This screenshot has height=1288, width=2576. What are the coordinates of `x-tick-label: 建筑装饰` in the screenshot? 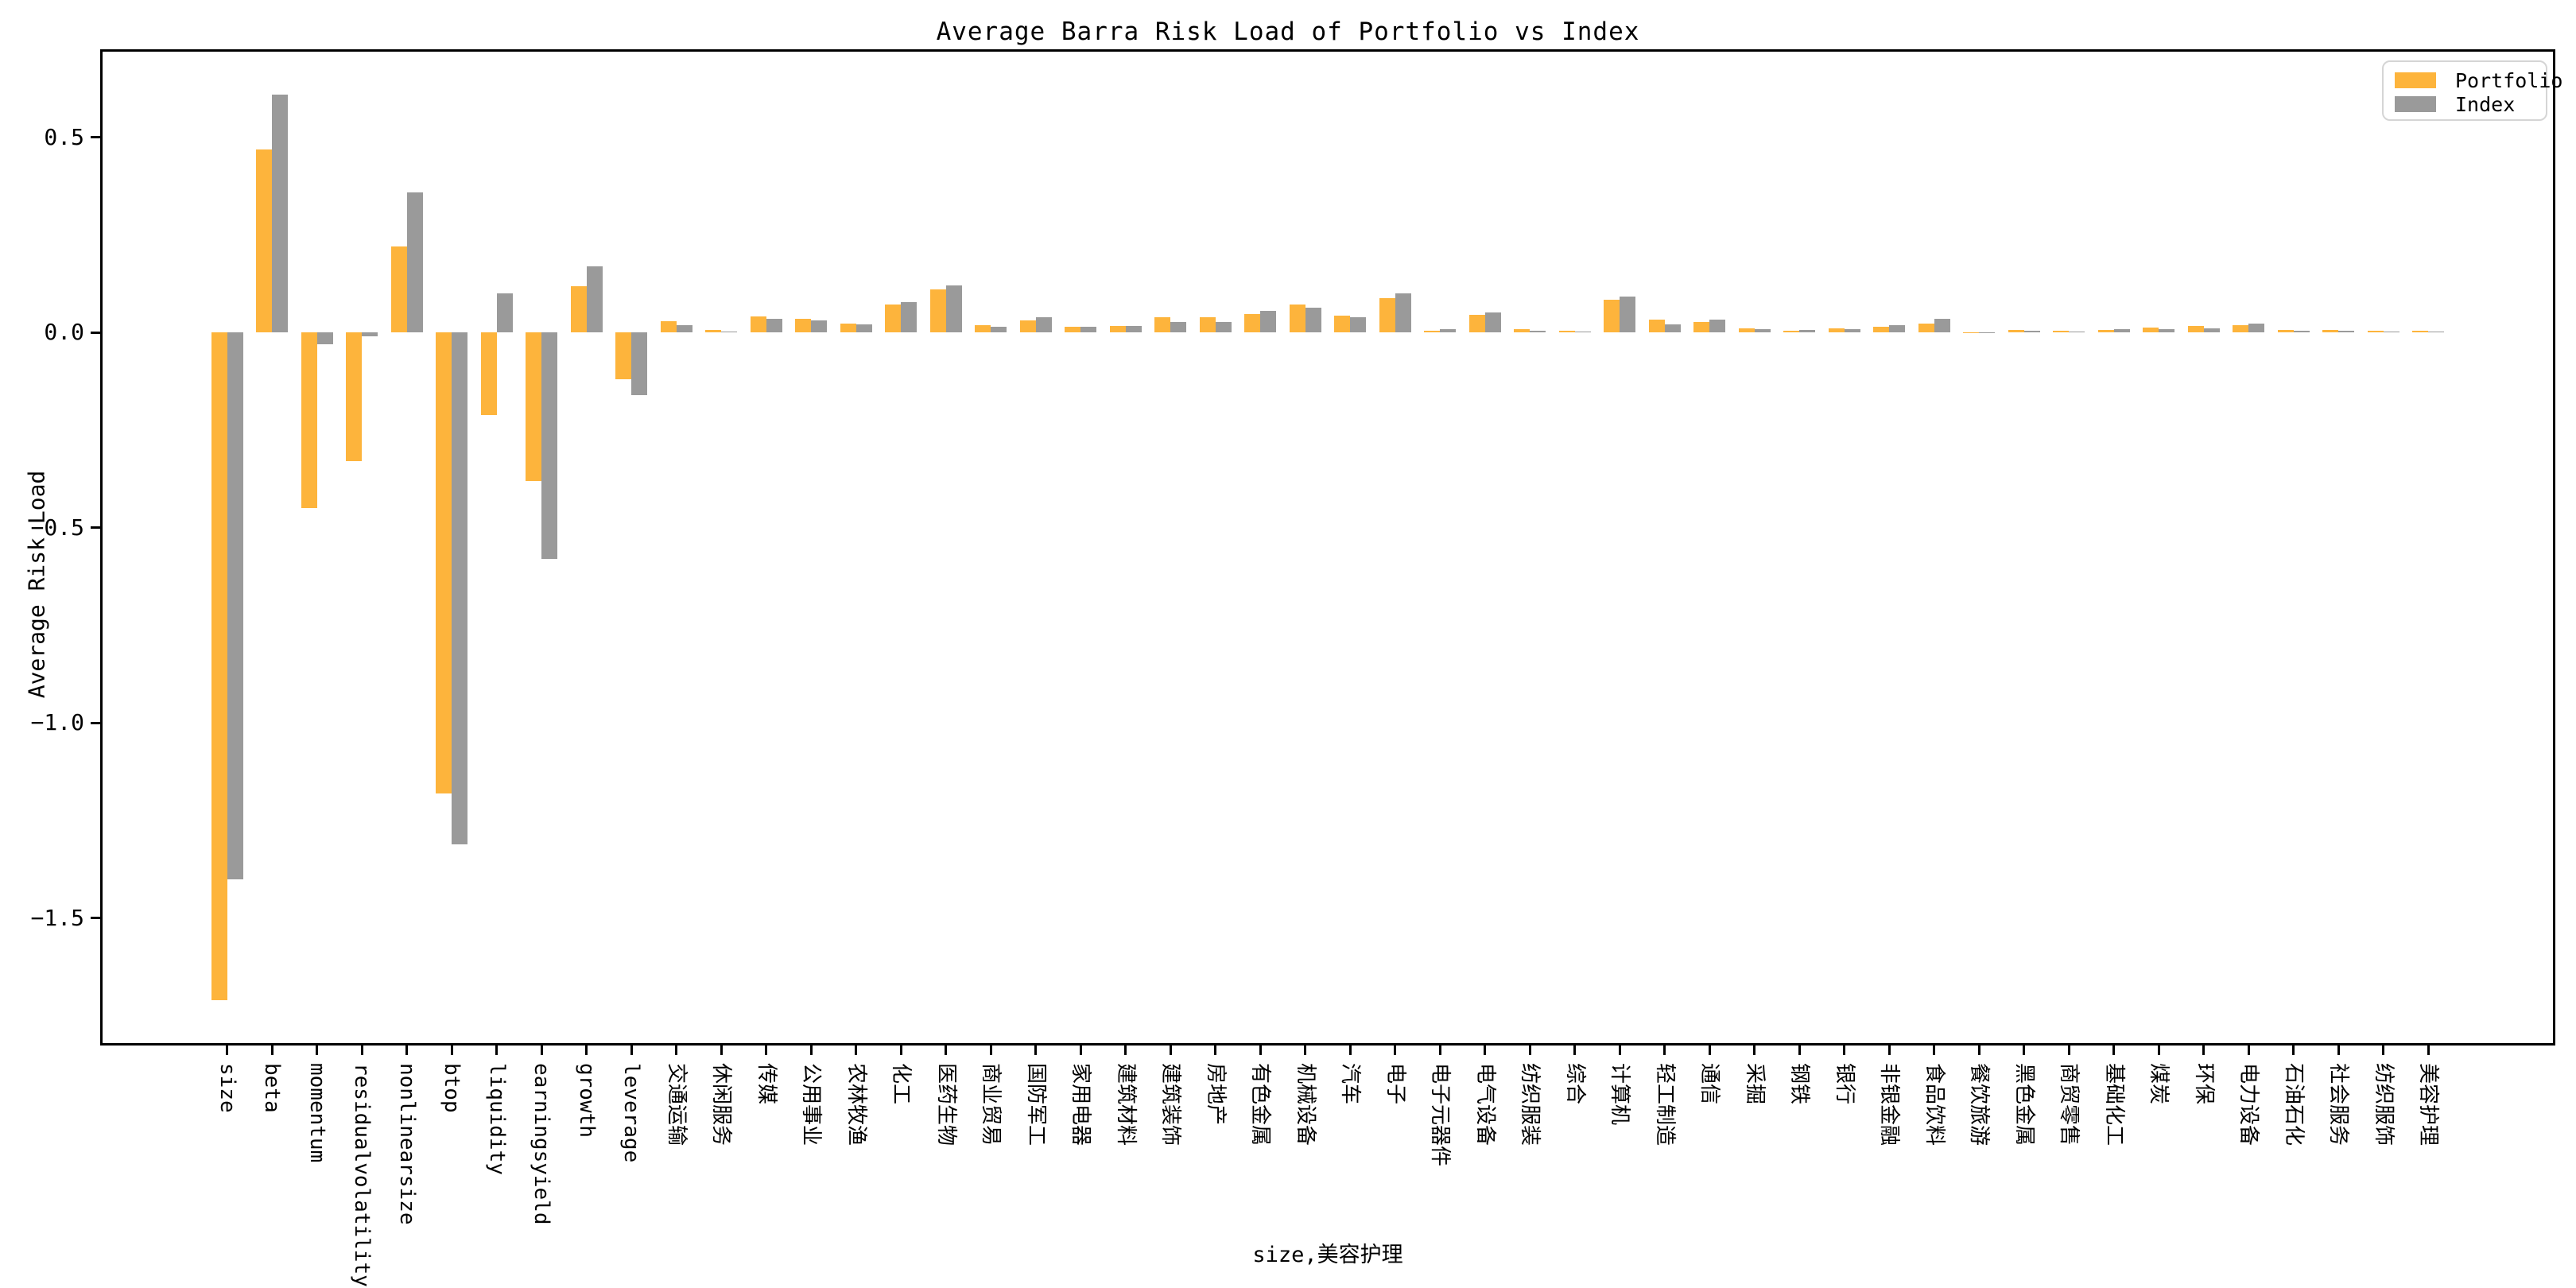 It's located at (1170, 1104).